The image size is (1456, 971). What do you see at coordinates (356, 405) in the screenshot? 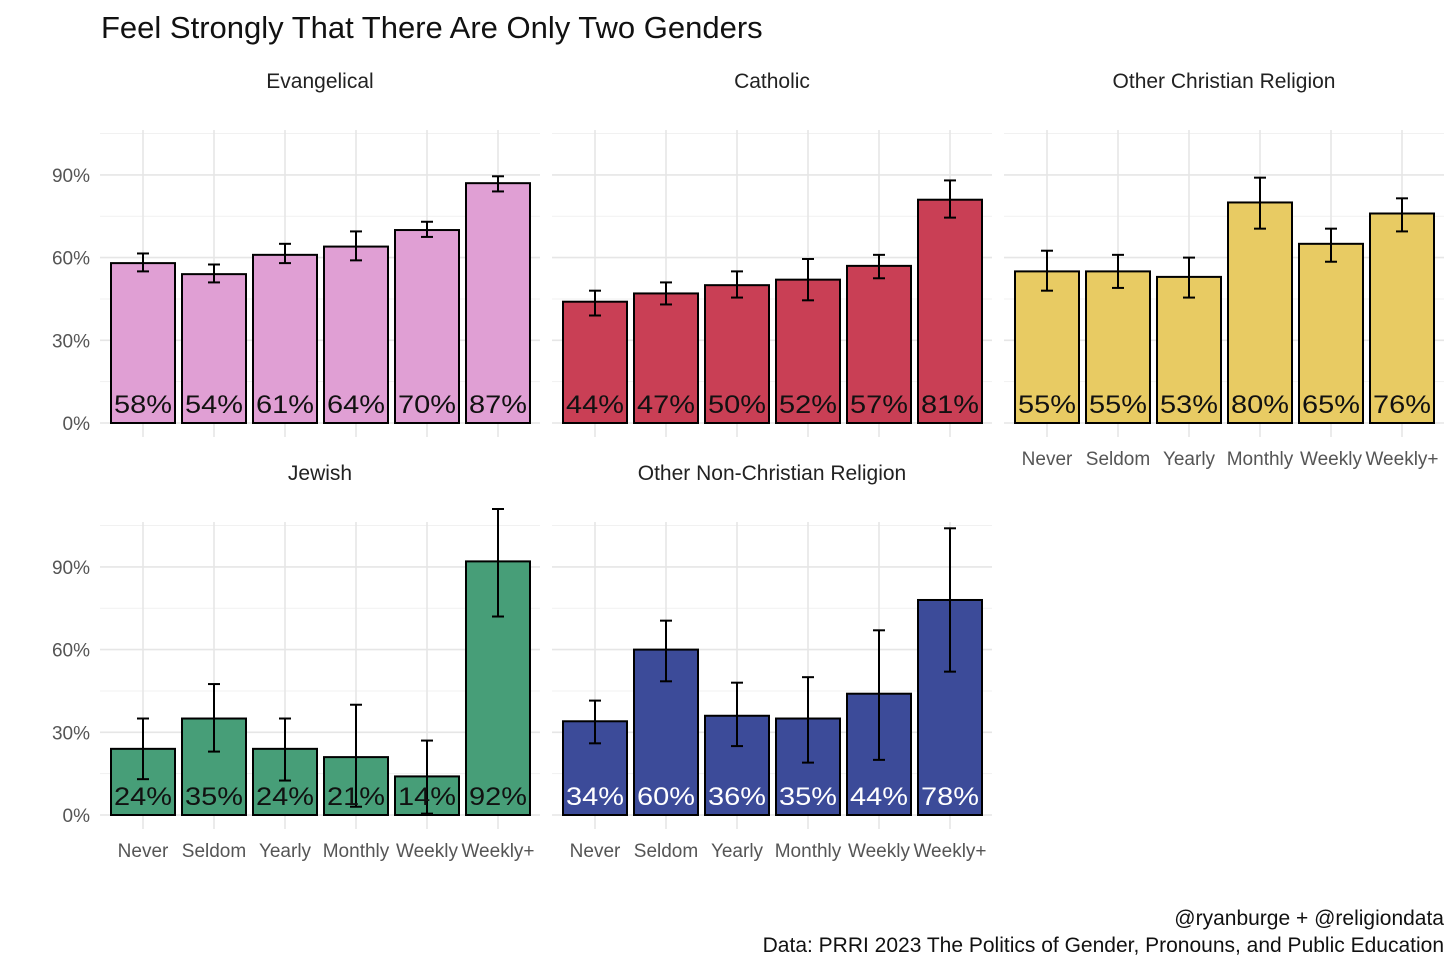
I see `data-label: 64%` at bounding box center [356, 405].